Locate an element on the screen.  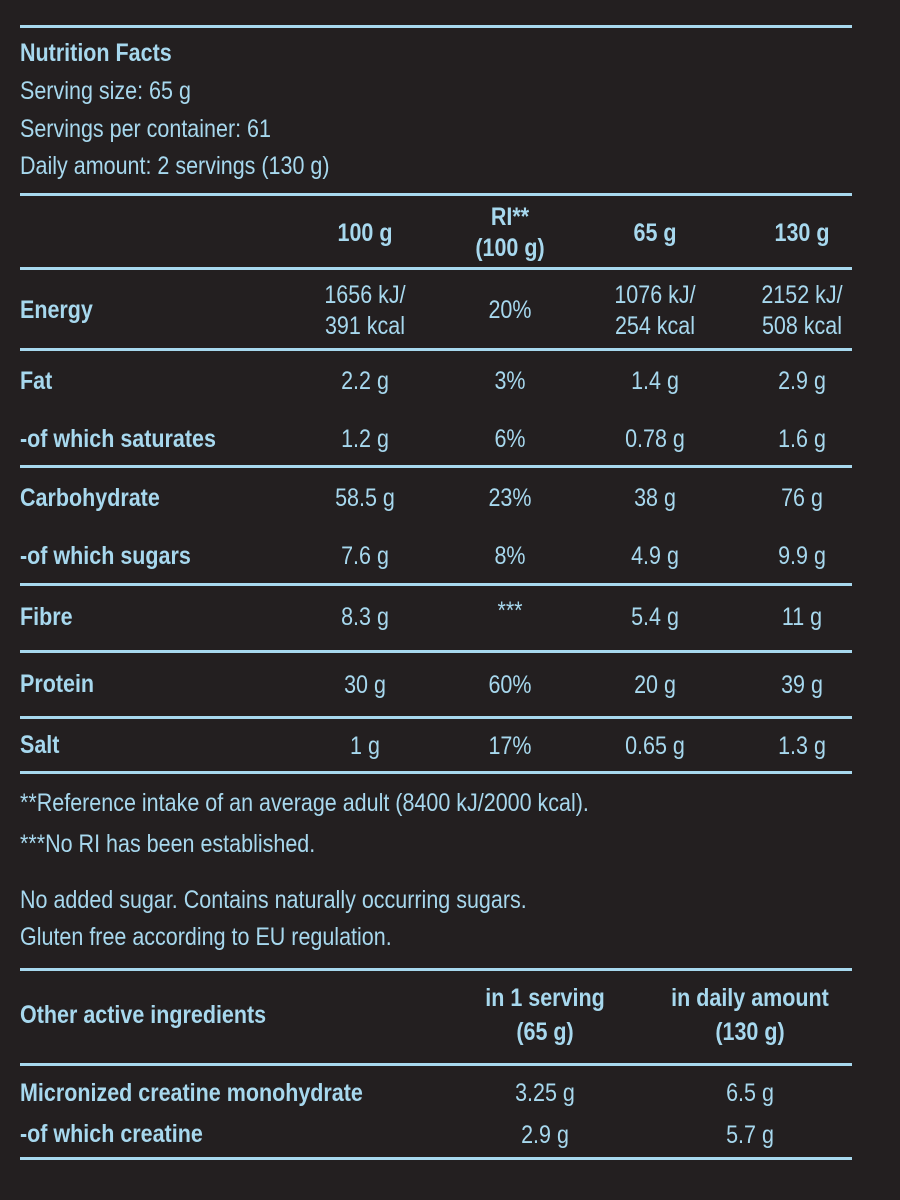
salt-ri: 17% is located at coordinates (510, 746).